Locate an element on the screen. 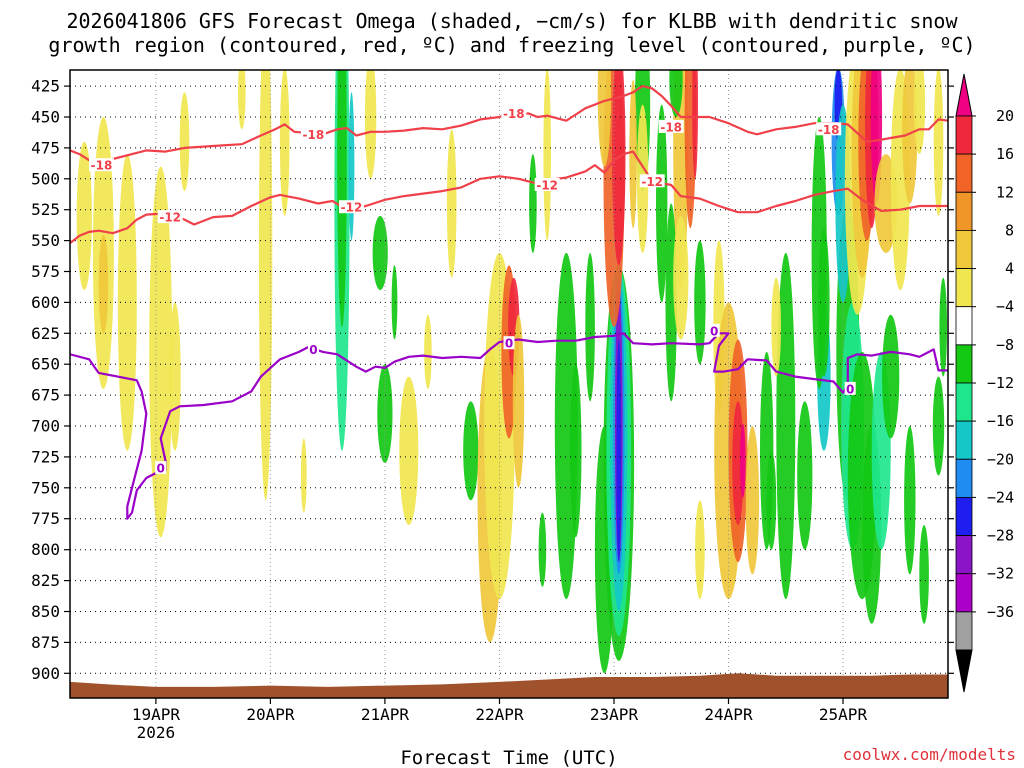 Image resolution: width=1024 pixels, height=768 pixels. x-tick-label: 21APR is located at coordinates (385, 714).